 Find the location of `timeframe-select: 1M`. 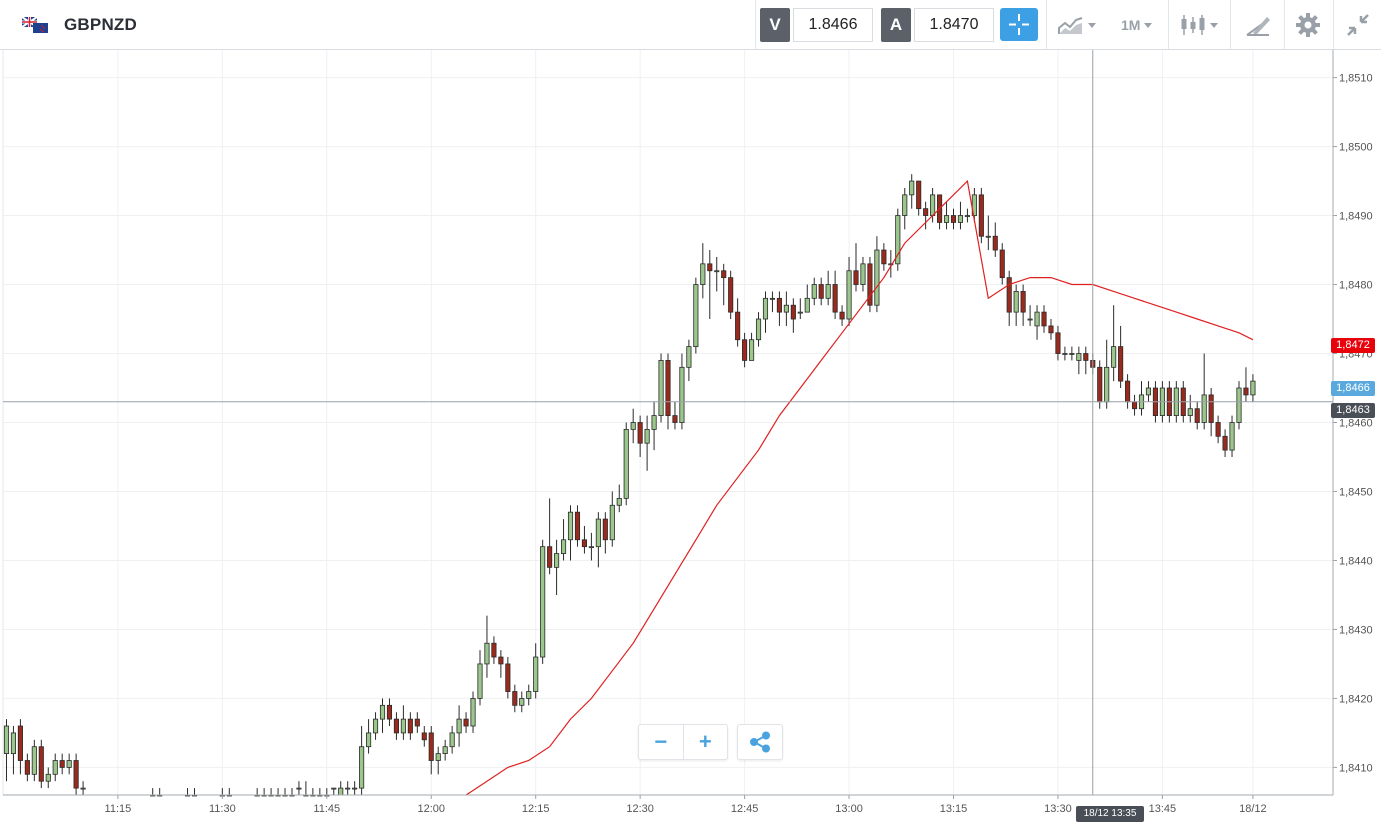

timeframe-select: 1M is located at coordinates (1137, 25).